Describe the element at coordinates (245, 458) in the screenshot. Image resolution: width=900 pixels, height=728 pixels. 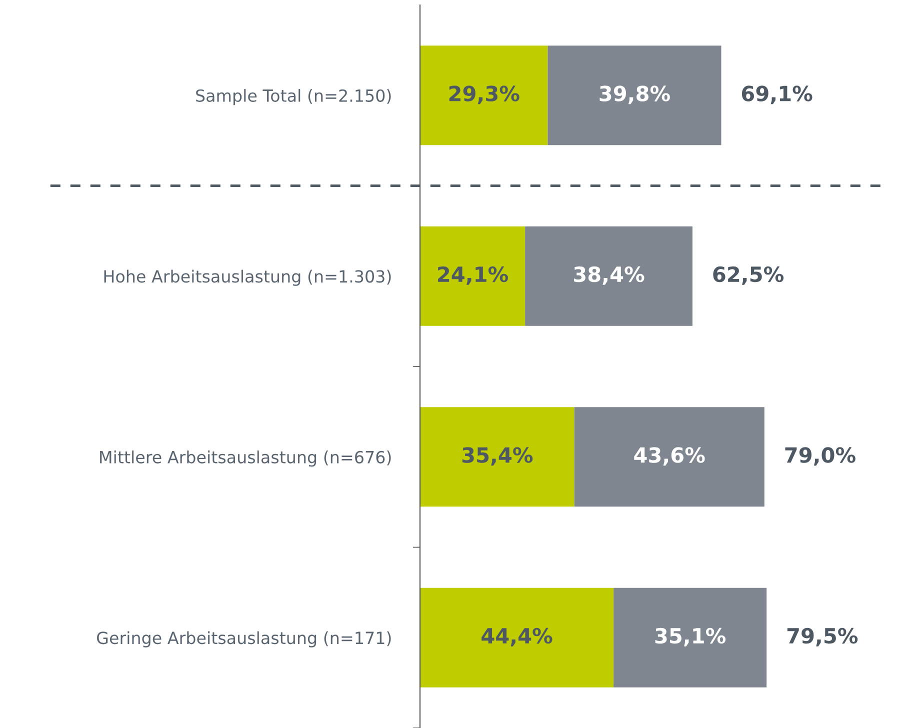
I see `y-tick-label: Mittlere Arbeitsauslastung (n=676)` at that location.